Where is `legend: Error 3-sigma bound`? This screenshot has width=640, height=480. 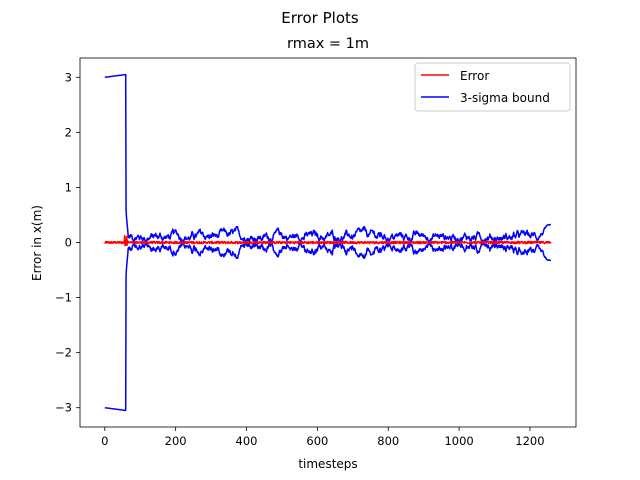
legend: Error 3-sigma bound is located at coordinates (492, 87).